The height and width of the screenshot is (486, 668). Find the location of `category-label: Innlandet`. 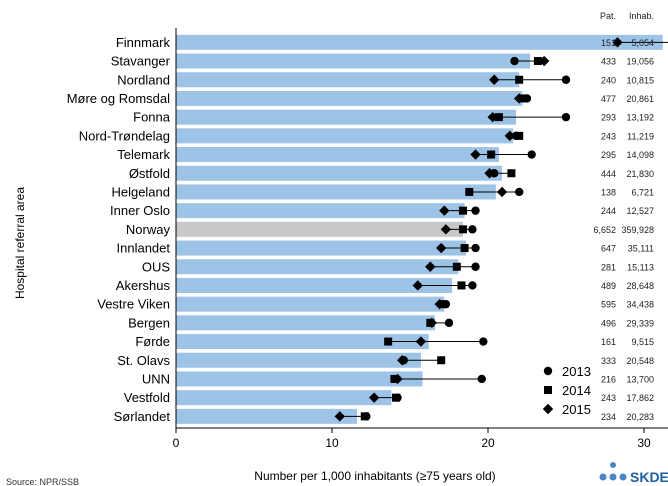

category-label: Innlandet is located at coordinates (144, 248).